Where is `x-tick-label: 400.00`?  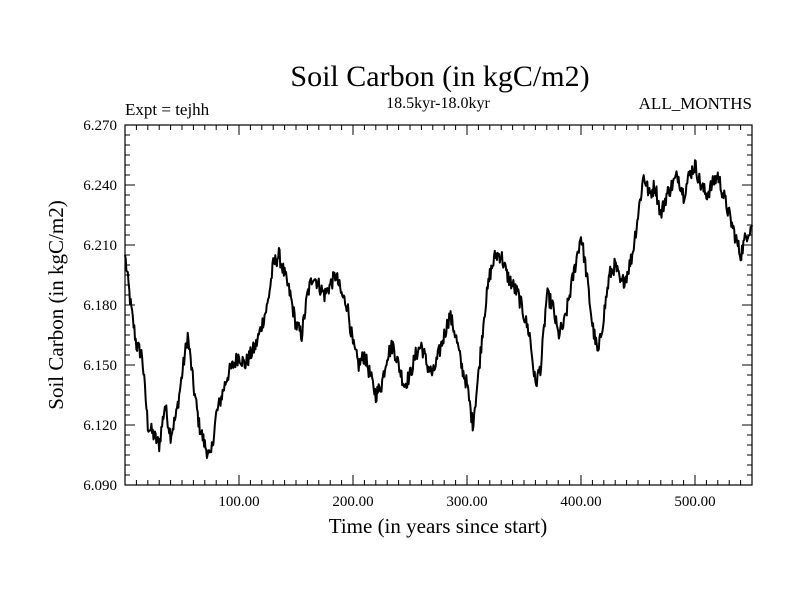 x-tick-label: 400.00 is located at coordinates (580, 502).